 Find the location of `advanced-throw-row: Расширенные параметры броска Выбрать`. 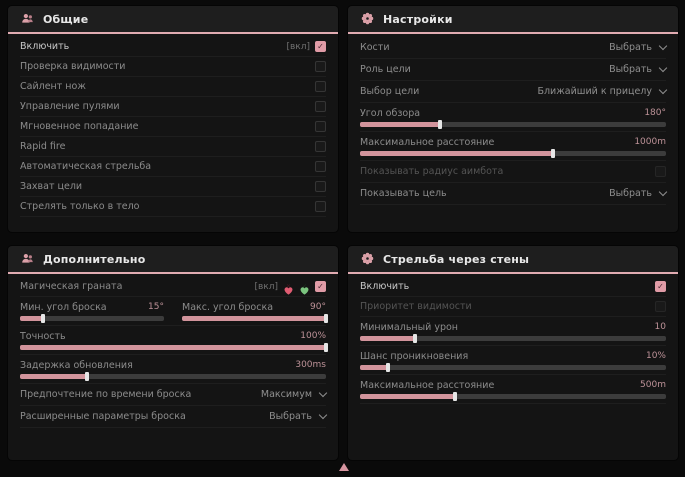

advanced-throw-row: Расширенные параметры броска Выбрать is located at coordinates (174, 417).